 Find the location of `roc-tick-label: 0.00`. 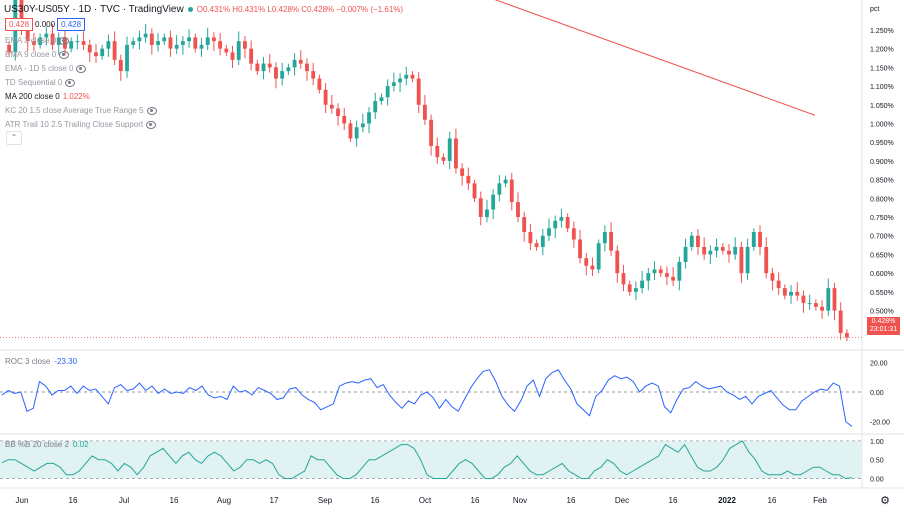

roc-tick-label: 0.00 is located at coordinates (877, 393).